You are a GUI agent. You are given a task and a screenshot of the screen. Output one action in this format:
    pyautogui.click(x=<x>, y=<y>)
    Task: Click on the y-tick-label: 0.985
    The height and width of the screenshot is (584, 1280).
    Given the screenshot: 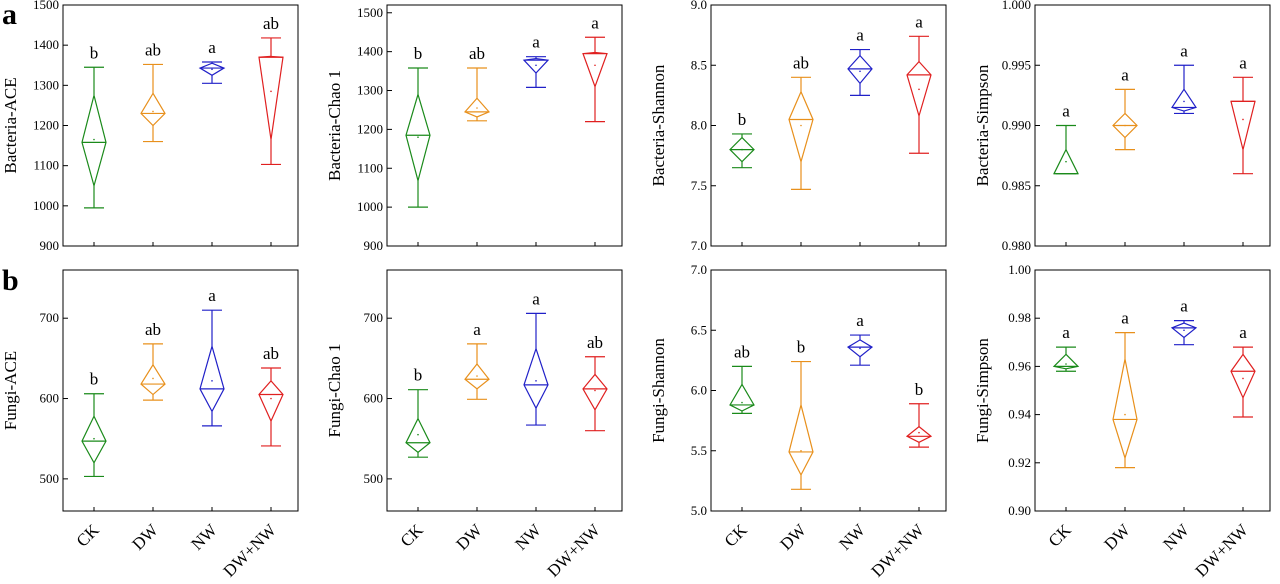 What is the action you would take?
    pyautogui.click(x=1016, y=185)
    